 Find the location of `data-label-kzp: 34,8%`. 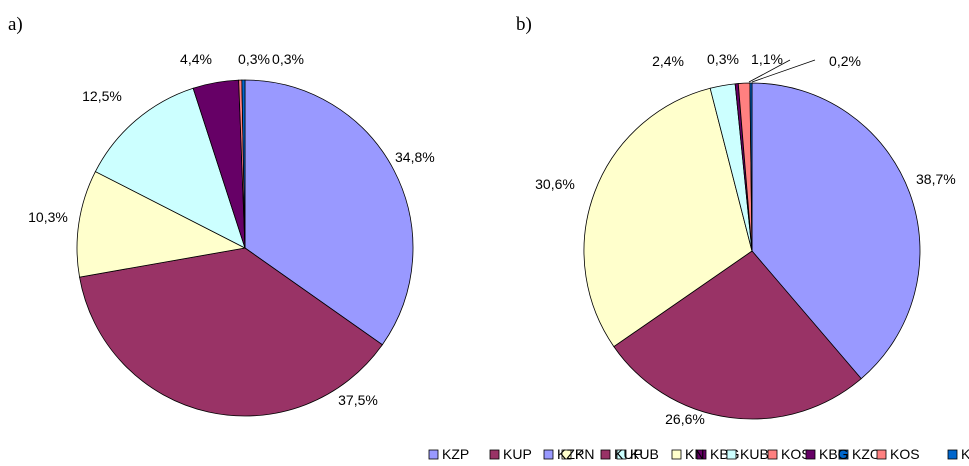

data-label-kzp: 34,8% is located at coordinates (415, 157).